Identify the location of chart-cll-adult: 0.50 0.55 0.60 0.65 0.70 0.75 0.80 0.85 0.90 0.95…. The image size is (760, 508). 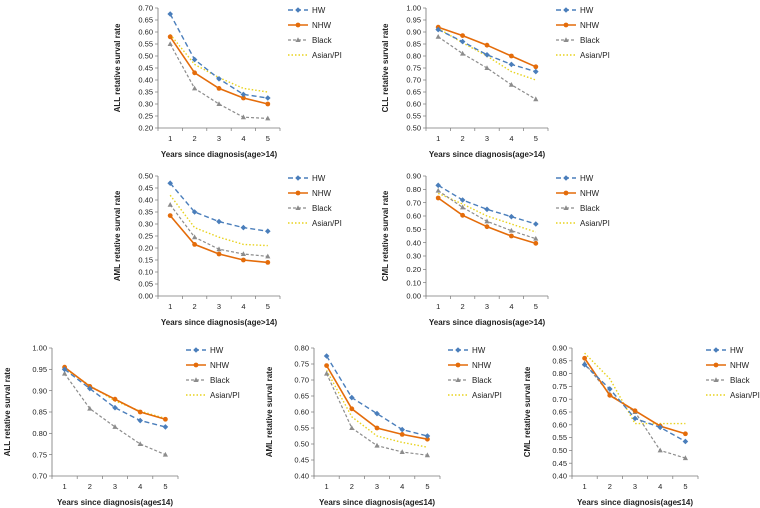
(495, 81).